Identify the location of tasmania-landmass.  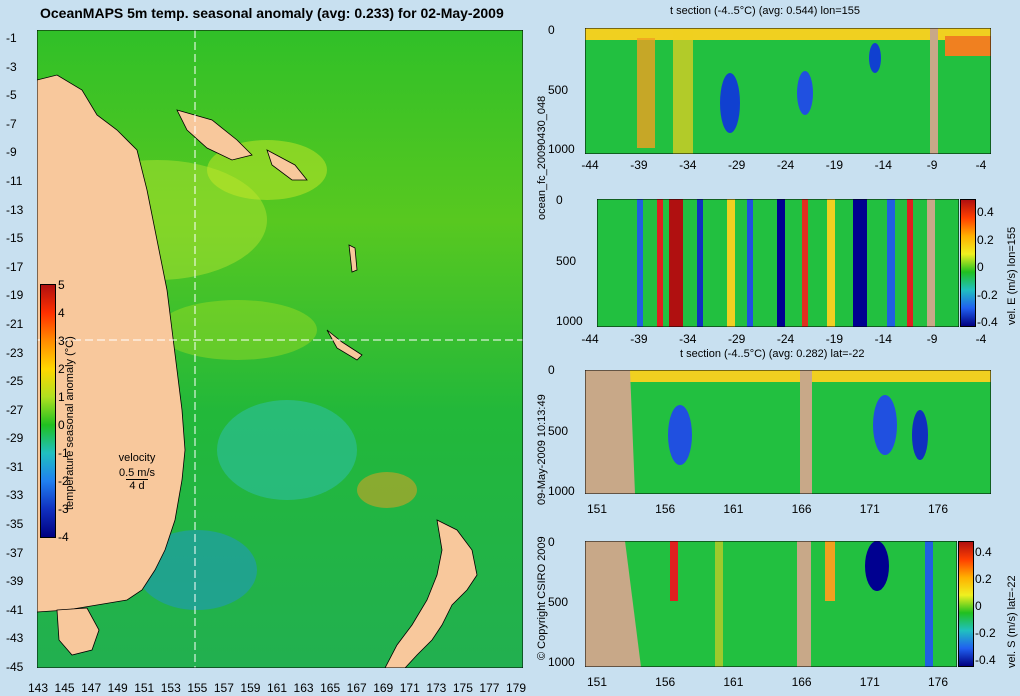
(78, 631).